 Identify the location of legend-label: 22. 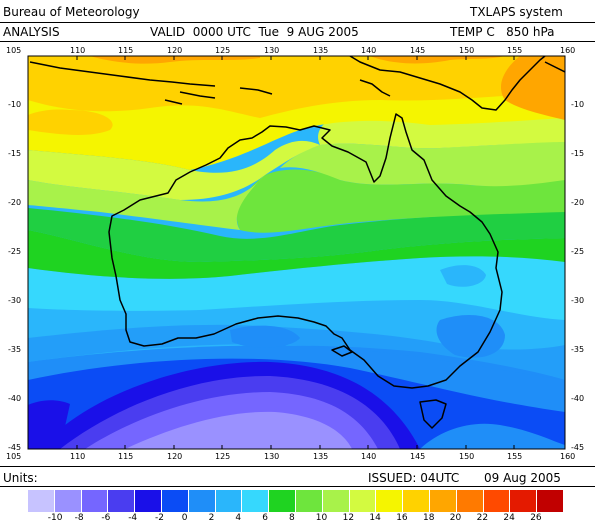
(482, 518).